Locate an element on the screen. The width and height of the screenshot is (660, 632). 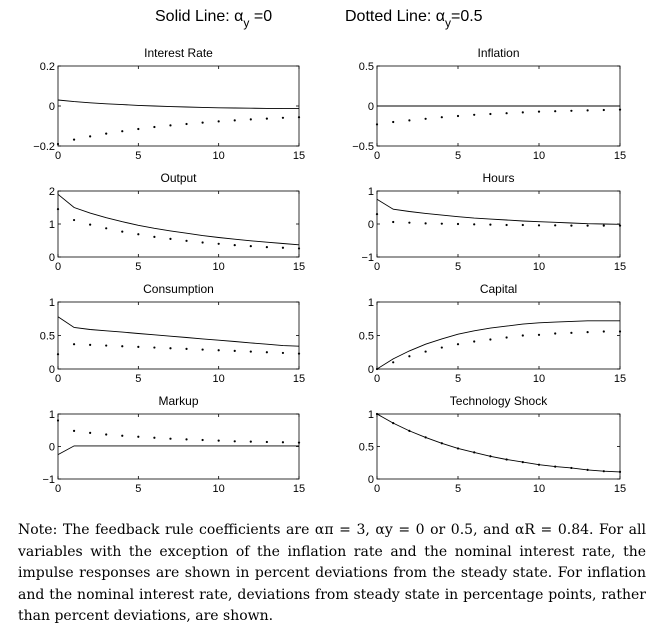
y-tick-label-inflation: 0 is located at coordinates (371, 107).